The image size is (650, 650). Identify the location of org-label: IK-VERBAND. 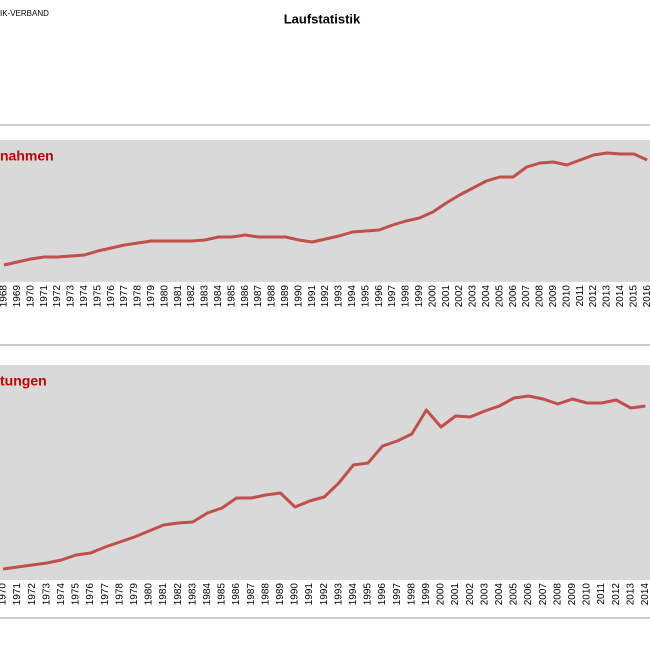
(24, 13).